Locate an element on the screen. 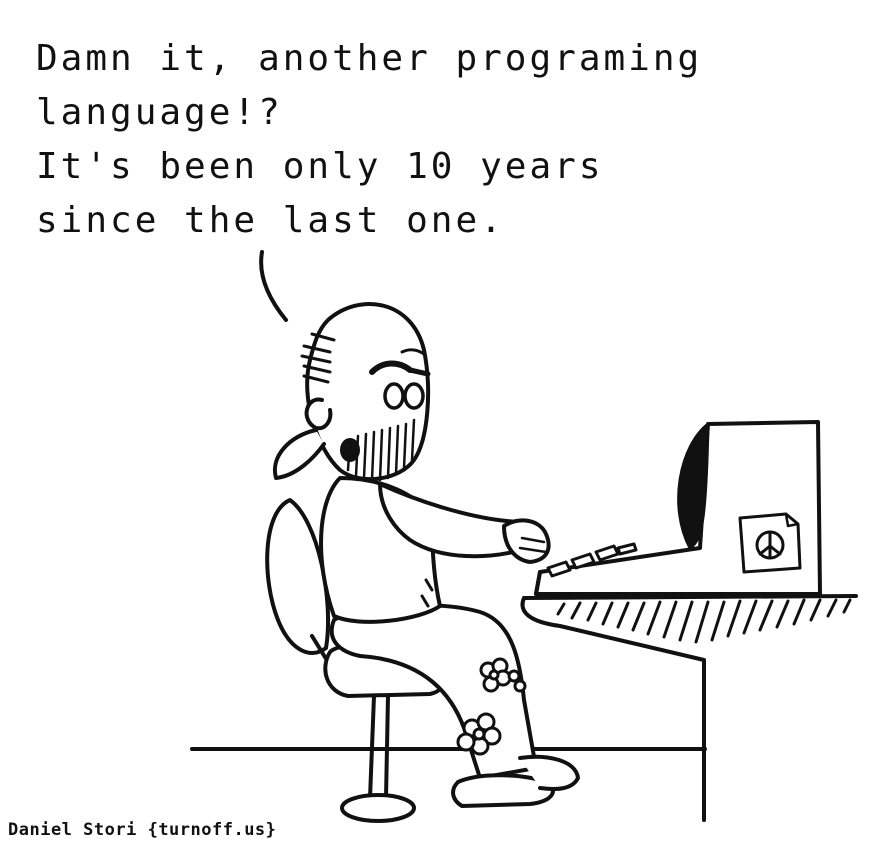  chair-base is located at coordinates (378, 808).